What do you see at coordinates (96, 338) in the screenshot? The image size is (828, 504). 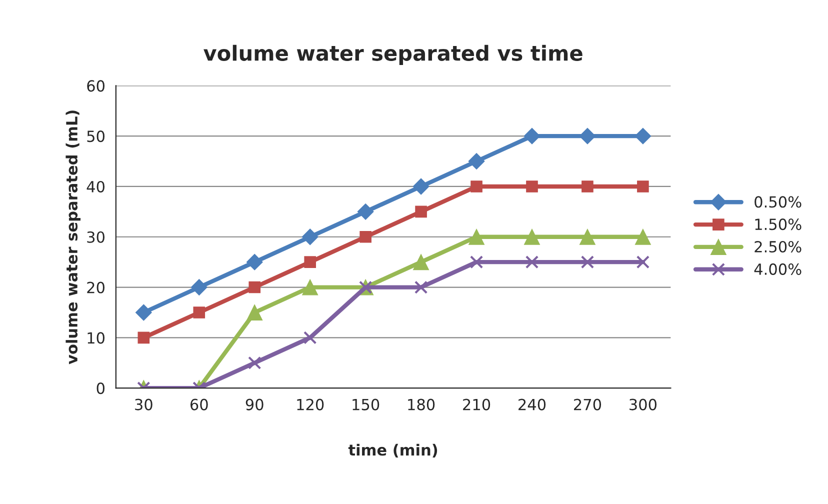 I see `y-tick-label: 10` at bounding box center [96, 338].